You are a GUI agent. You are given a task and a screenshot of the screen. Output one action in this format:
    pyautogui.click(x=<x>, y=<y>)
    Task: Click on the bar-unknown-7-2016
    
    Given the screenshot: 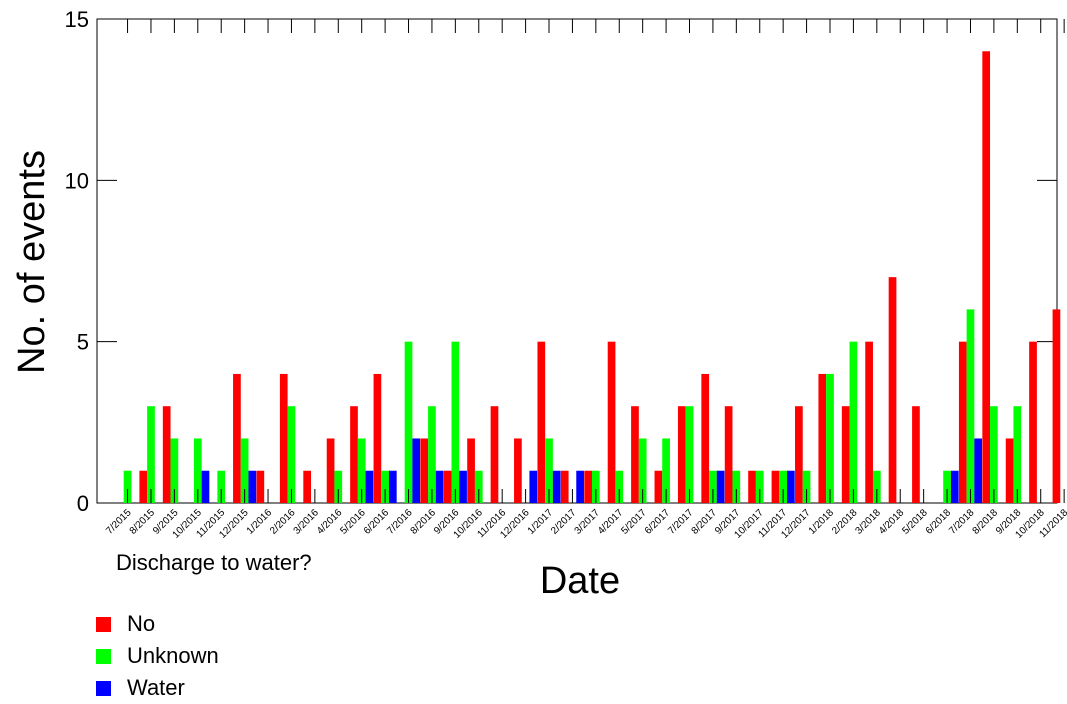 What is the action you would take?
    pyautogui.click(x=408, y=422)
    